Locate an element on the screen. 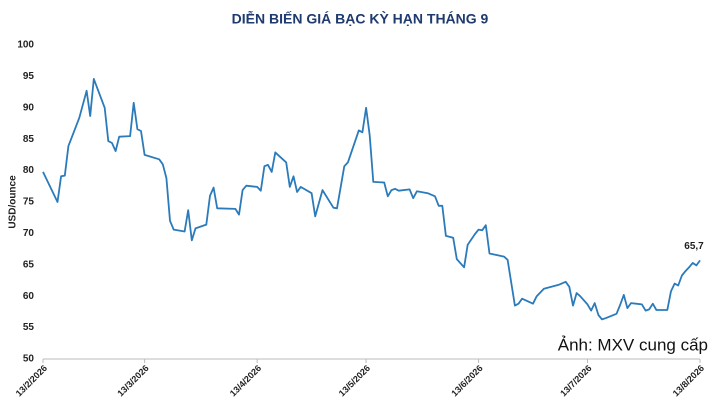 This screenshot has height=405, width=720. x-tick-label: 13/4/2026 is located at coordinates (245, 380).